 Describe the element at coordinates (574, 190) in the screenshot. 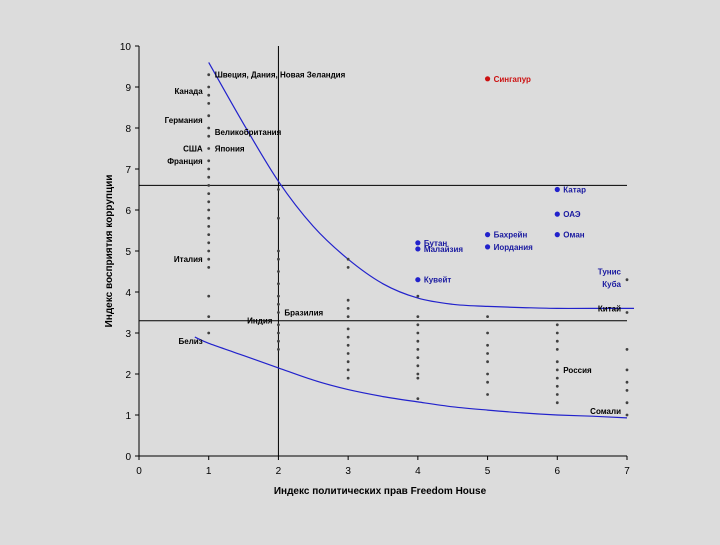

I see `country-label: Катар` at that location.